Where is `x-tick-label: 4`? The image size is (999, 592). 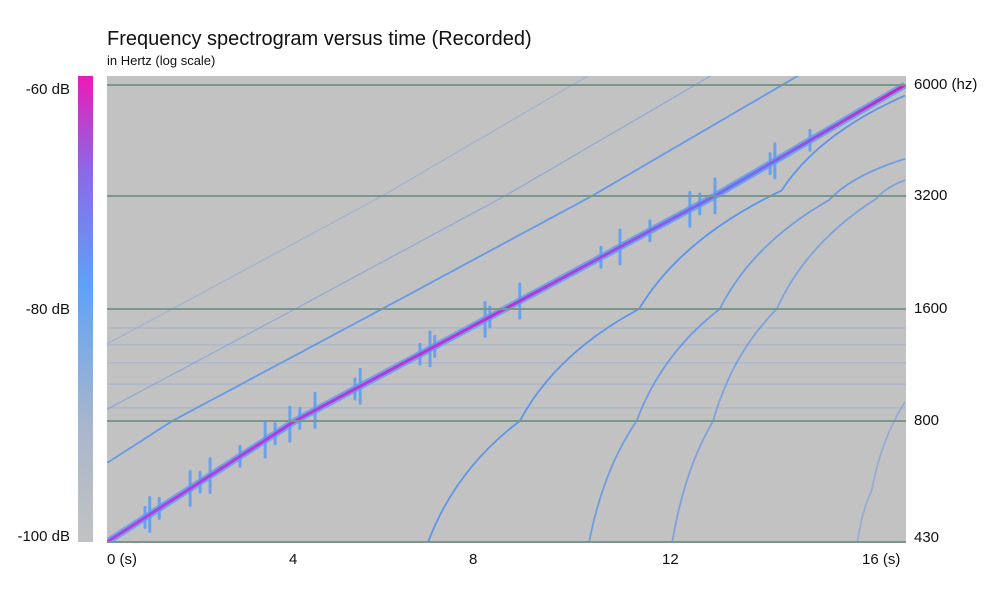
x-tick-label: 4 is located at coordinates (293, 559).